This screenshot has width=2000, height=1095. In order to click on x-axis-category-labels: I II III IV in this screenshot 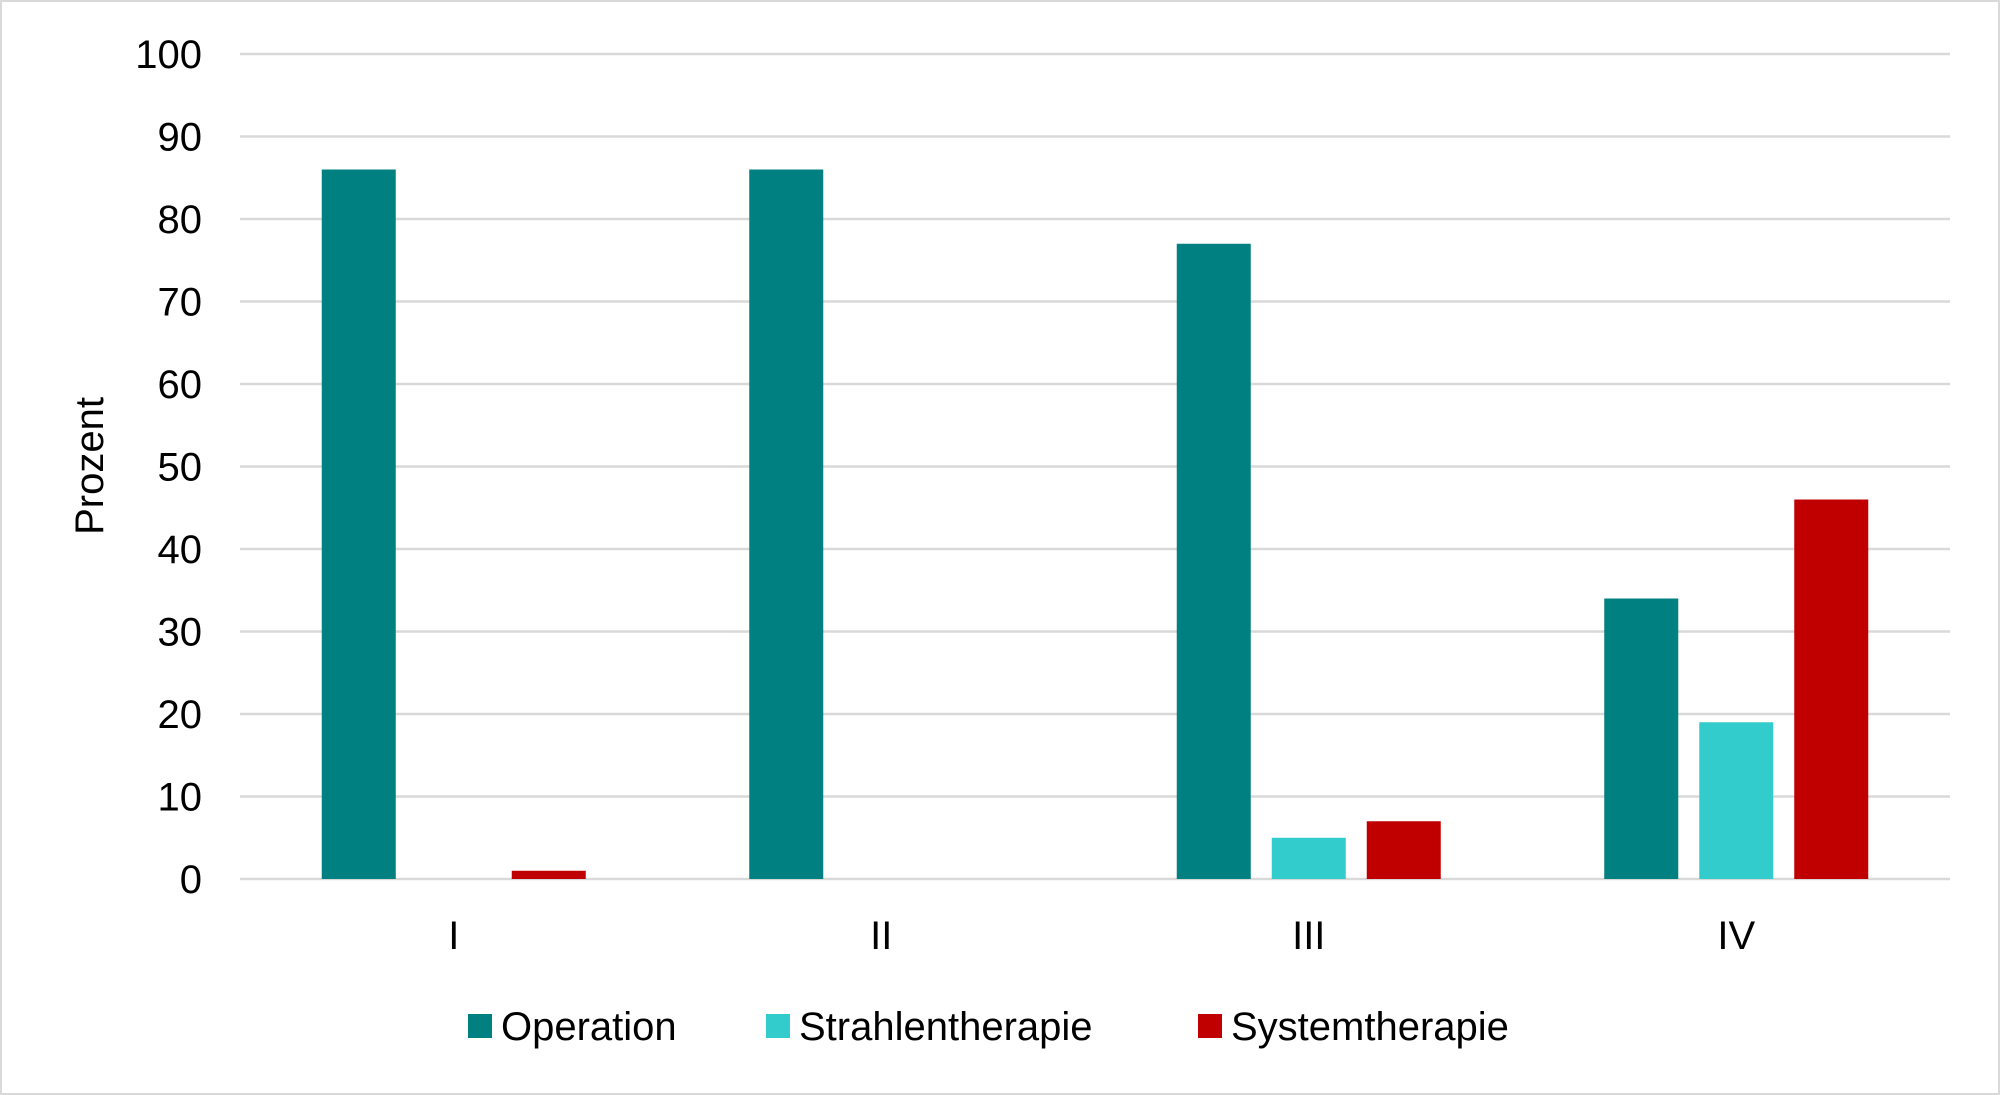, I will do `click(1101, 936)`.